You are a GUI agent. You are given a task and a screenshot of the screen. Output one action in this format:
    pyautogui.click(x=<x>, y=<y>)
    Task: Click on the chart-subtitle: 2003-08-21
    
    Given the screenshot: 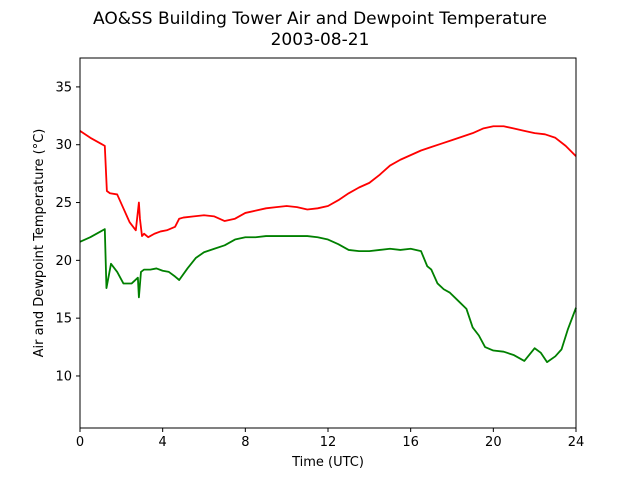 What is the action you would take?
    pyautogui.click(x=320, y=40)
    